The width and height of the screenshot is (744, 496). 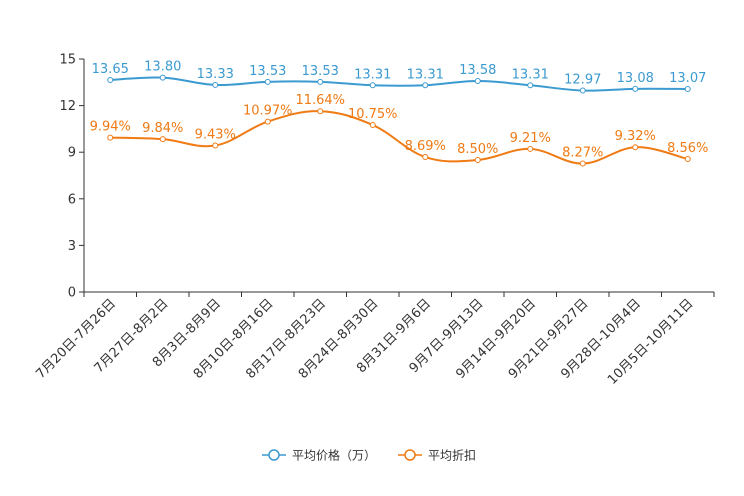 What do you see at coordinates (162, 67) in the screenshot?
I see `data-label: 13.80` at bounding box center [162, 67].